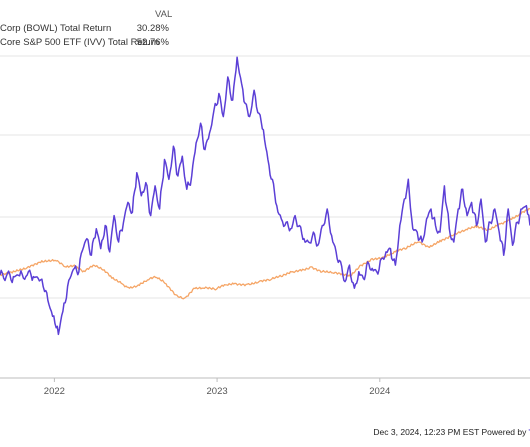 The height and width of the screenshot is (447, 530). What do you see at coordinates (426, 432) in the screenshot?
I see `timestamp: Dec 3, 2024, 12:23 PM EST` at bounding box center [426, 432].